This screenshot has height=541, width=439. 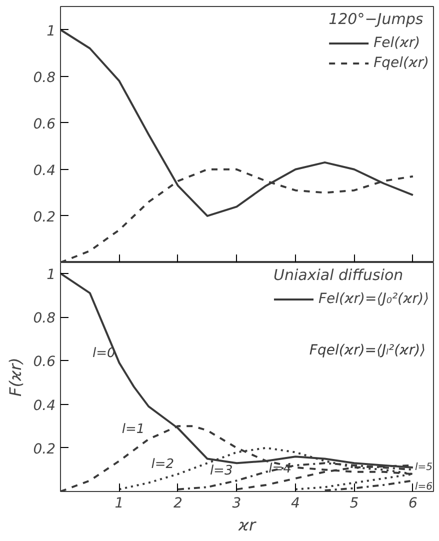 What do you see at coordinates (397, 43) in the screenshot?
I see `legend-label: Fel(ϰr)` at bounding box center [397, 43].